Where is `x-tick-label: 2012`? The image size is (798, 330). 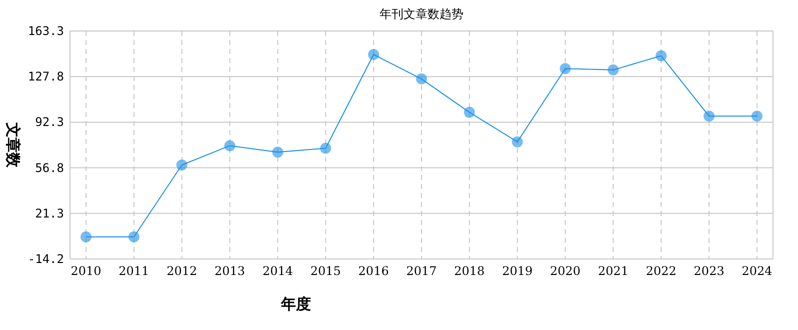
x-tick-label: 2012 is located at coordinates (182, 271).